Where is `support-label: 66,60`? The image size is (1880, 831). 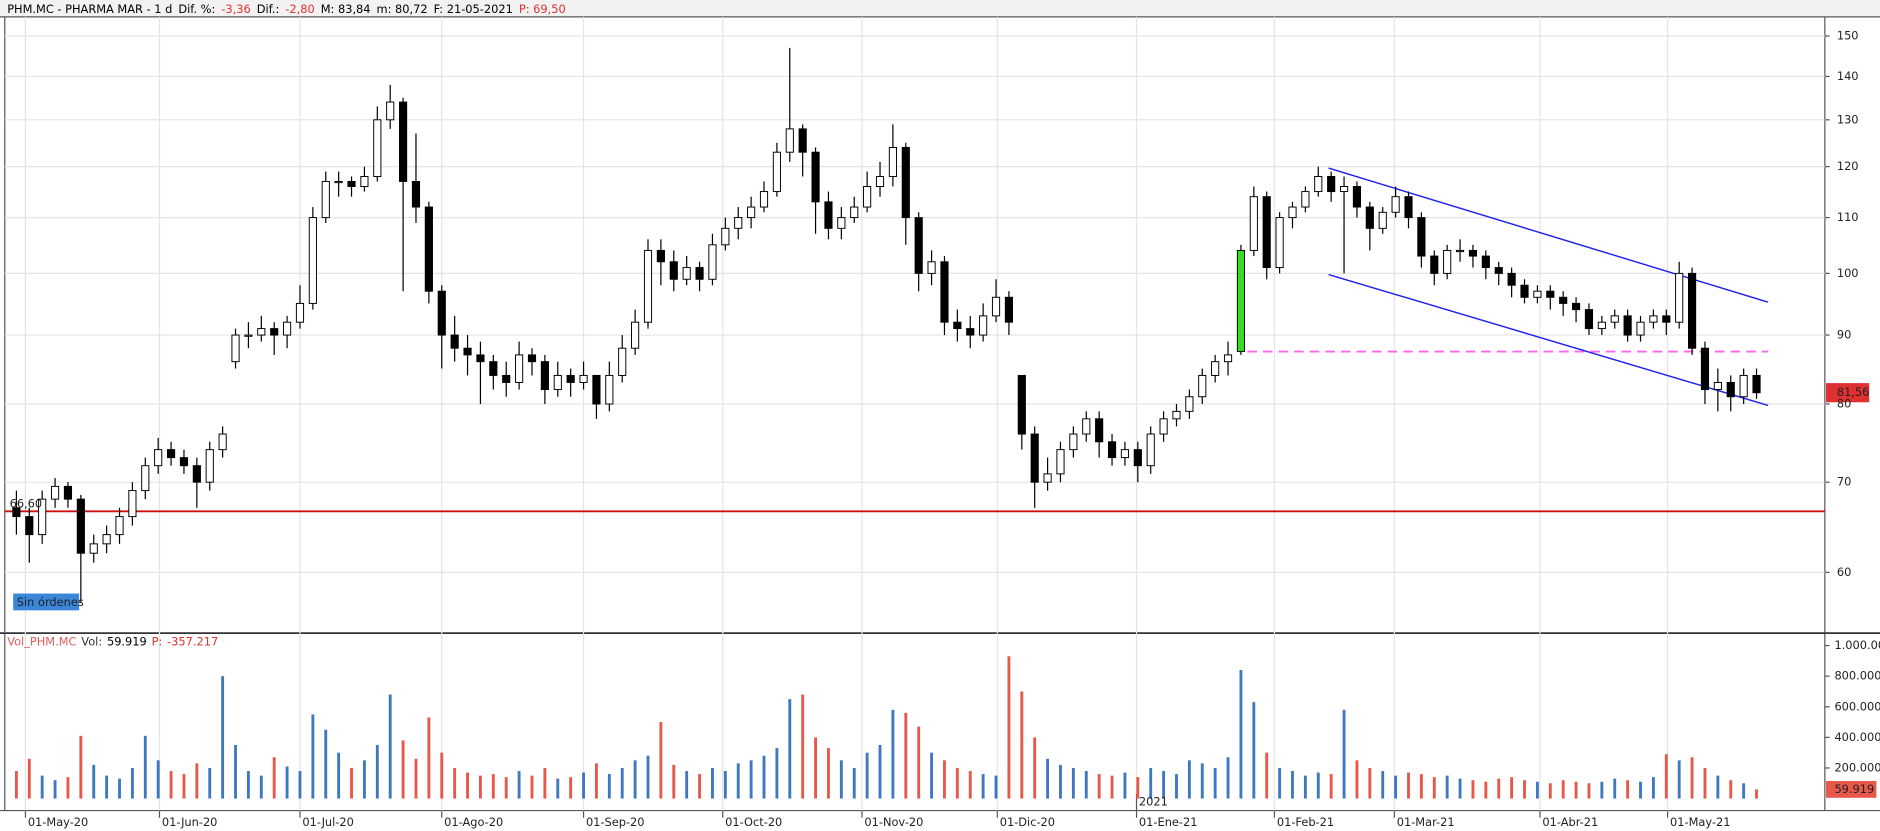 support-label: 66,60 is located at coordinates (26, 504).